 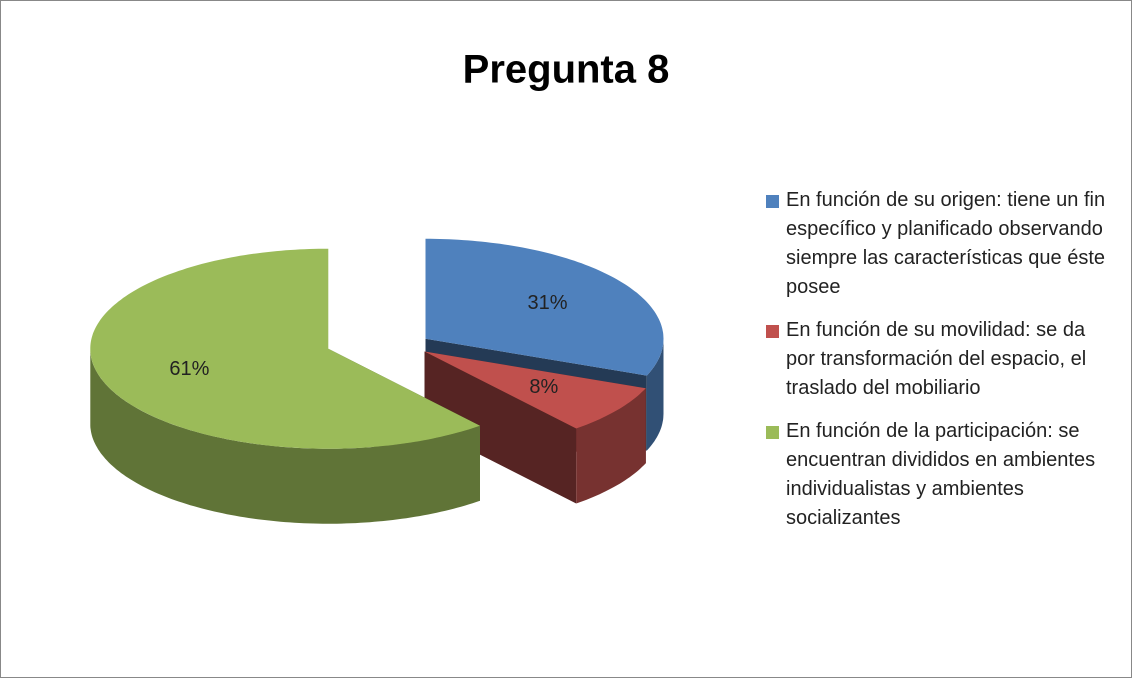 I want to click on chart-title: Pregunta 8, so click(x=566, y=70).